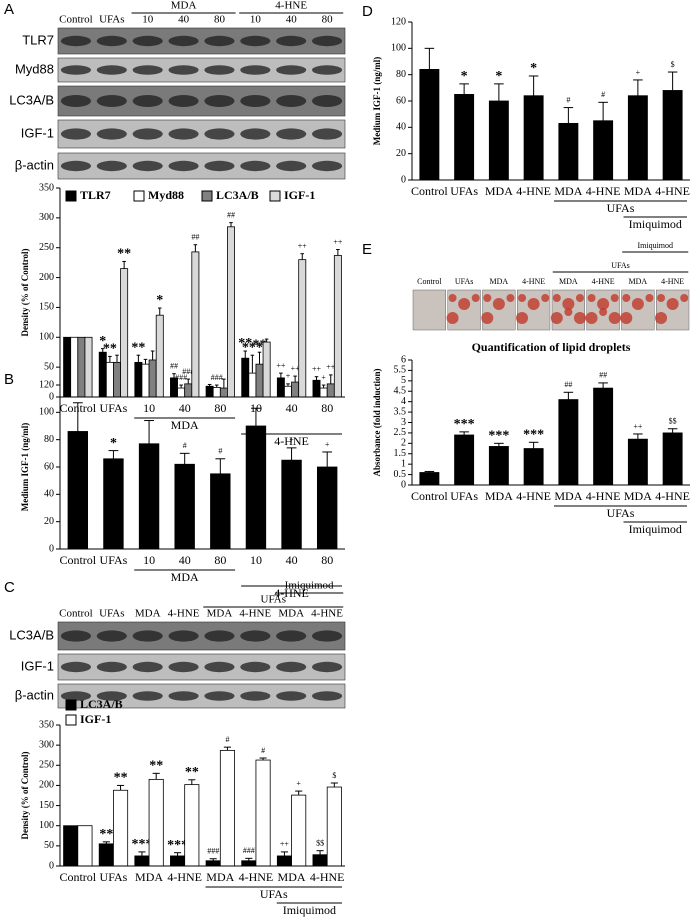  Describe the element at coordinates (185, 560) in the screenshot. I see `x-tick-label: 40` at that location.